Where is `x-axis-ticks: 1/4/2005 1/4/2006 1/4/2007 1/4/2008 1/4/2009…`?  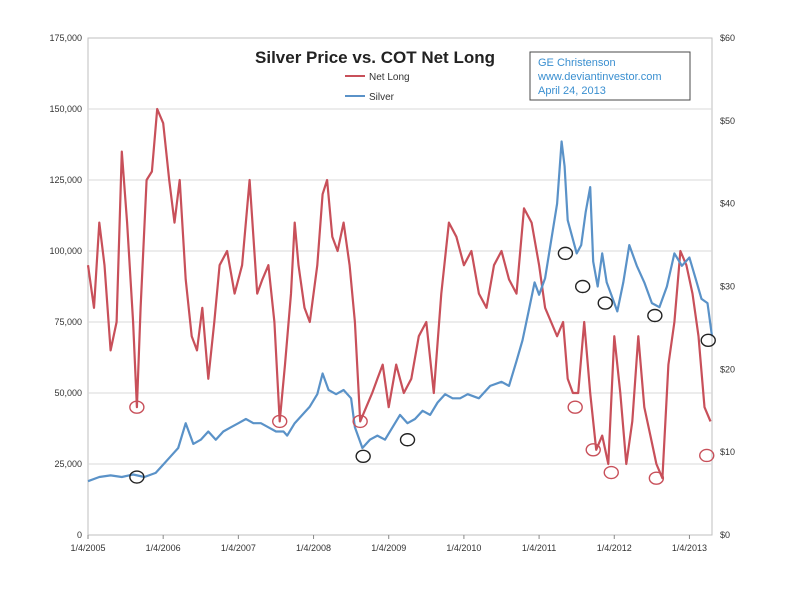 x-axis-ticks: 1/4/2005 1/4/2006 1/4/2007 1/4/2008 1/4/2009… is located at coordinates (388, 544).